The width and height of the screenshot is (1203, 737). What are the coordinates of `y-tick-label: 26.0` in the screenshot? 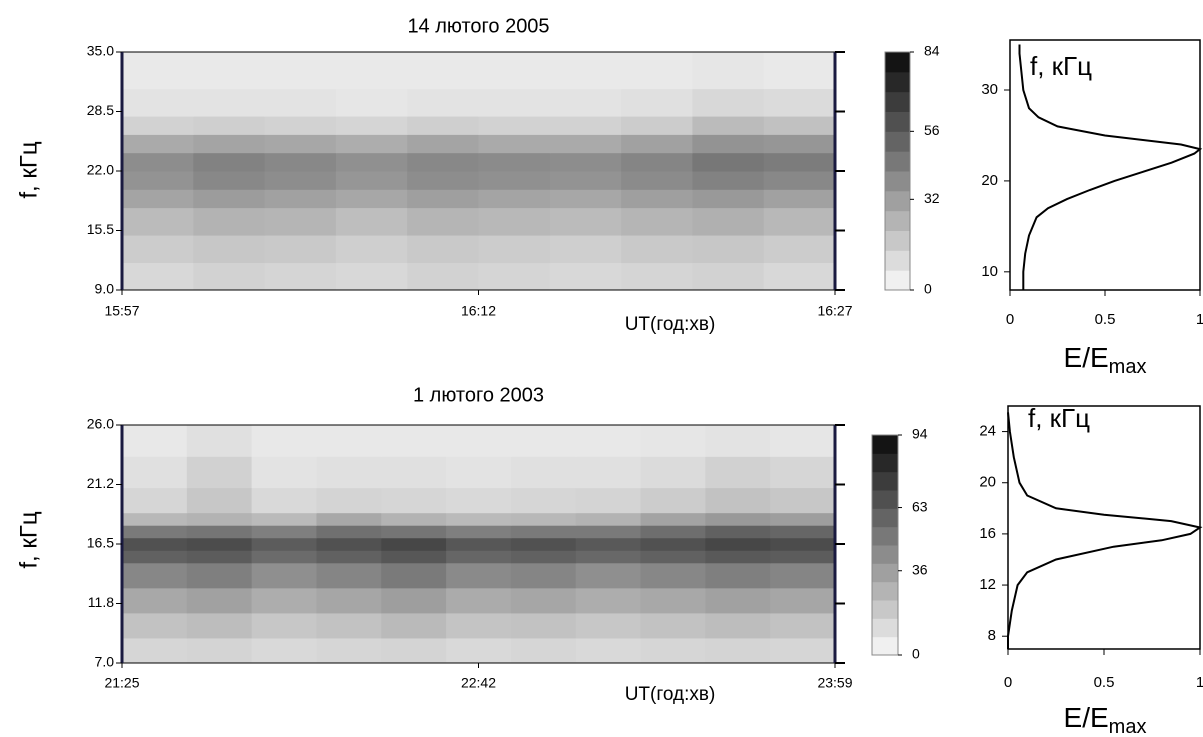 It's located at (100, 424).